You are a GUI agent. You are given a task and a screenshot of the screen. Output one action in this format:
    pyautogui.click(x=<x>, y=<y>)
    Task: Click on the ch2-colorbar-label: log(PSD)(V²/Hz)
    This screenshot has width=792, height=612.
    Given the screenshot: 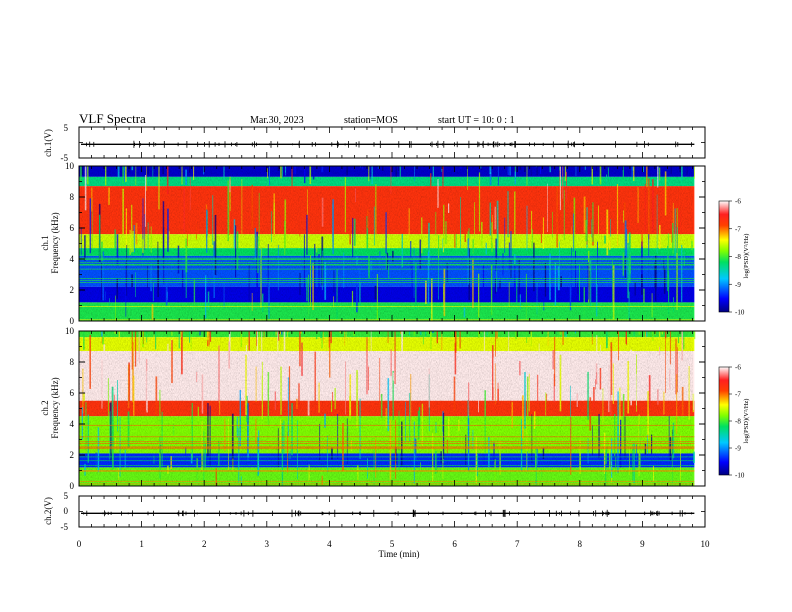 What is the action you would take?
    pyautogui.click(x=746, y=421)
    